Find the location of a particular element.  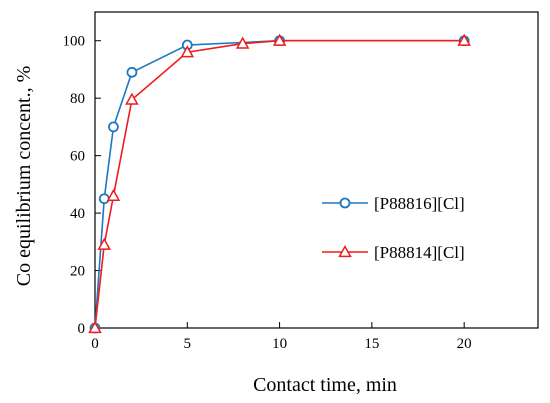

y-axis-ticks: 0 20 40 60 80 100 is located at coordinates (82, 185).